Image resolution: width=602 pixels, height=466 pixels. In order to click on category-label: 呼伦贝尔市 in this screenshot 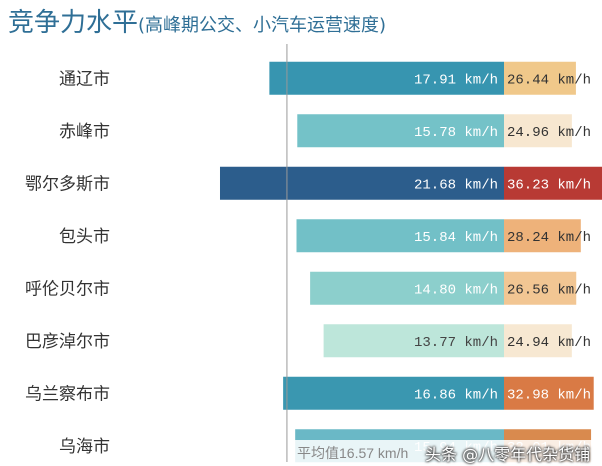, I will do `click(67, 289)`.